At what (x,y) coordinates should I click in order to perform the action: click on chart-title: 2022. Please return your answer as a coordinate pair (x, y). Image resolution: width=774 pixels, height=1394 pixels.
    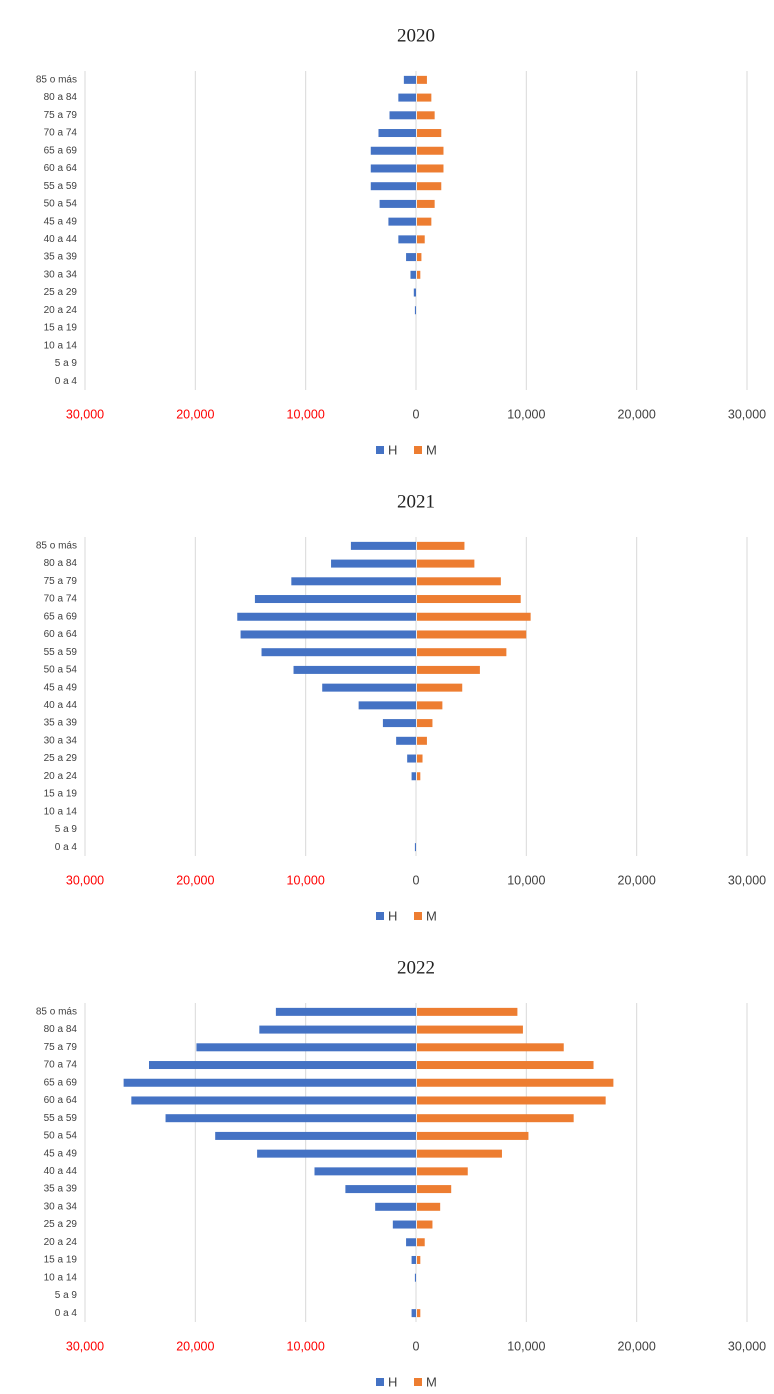
    Looking at the image, I should click on (416, 967).